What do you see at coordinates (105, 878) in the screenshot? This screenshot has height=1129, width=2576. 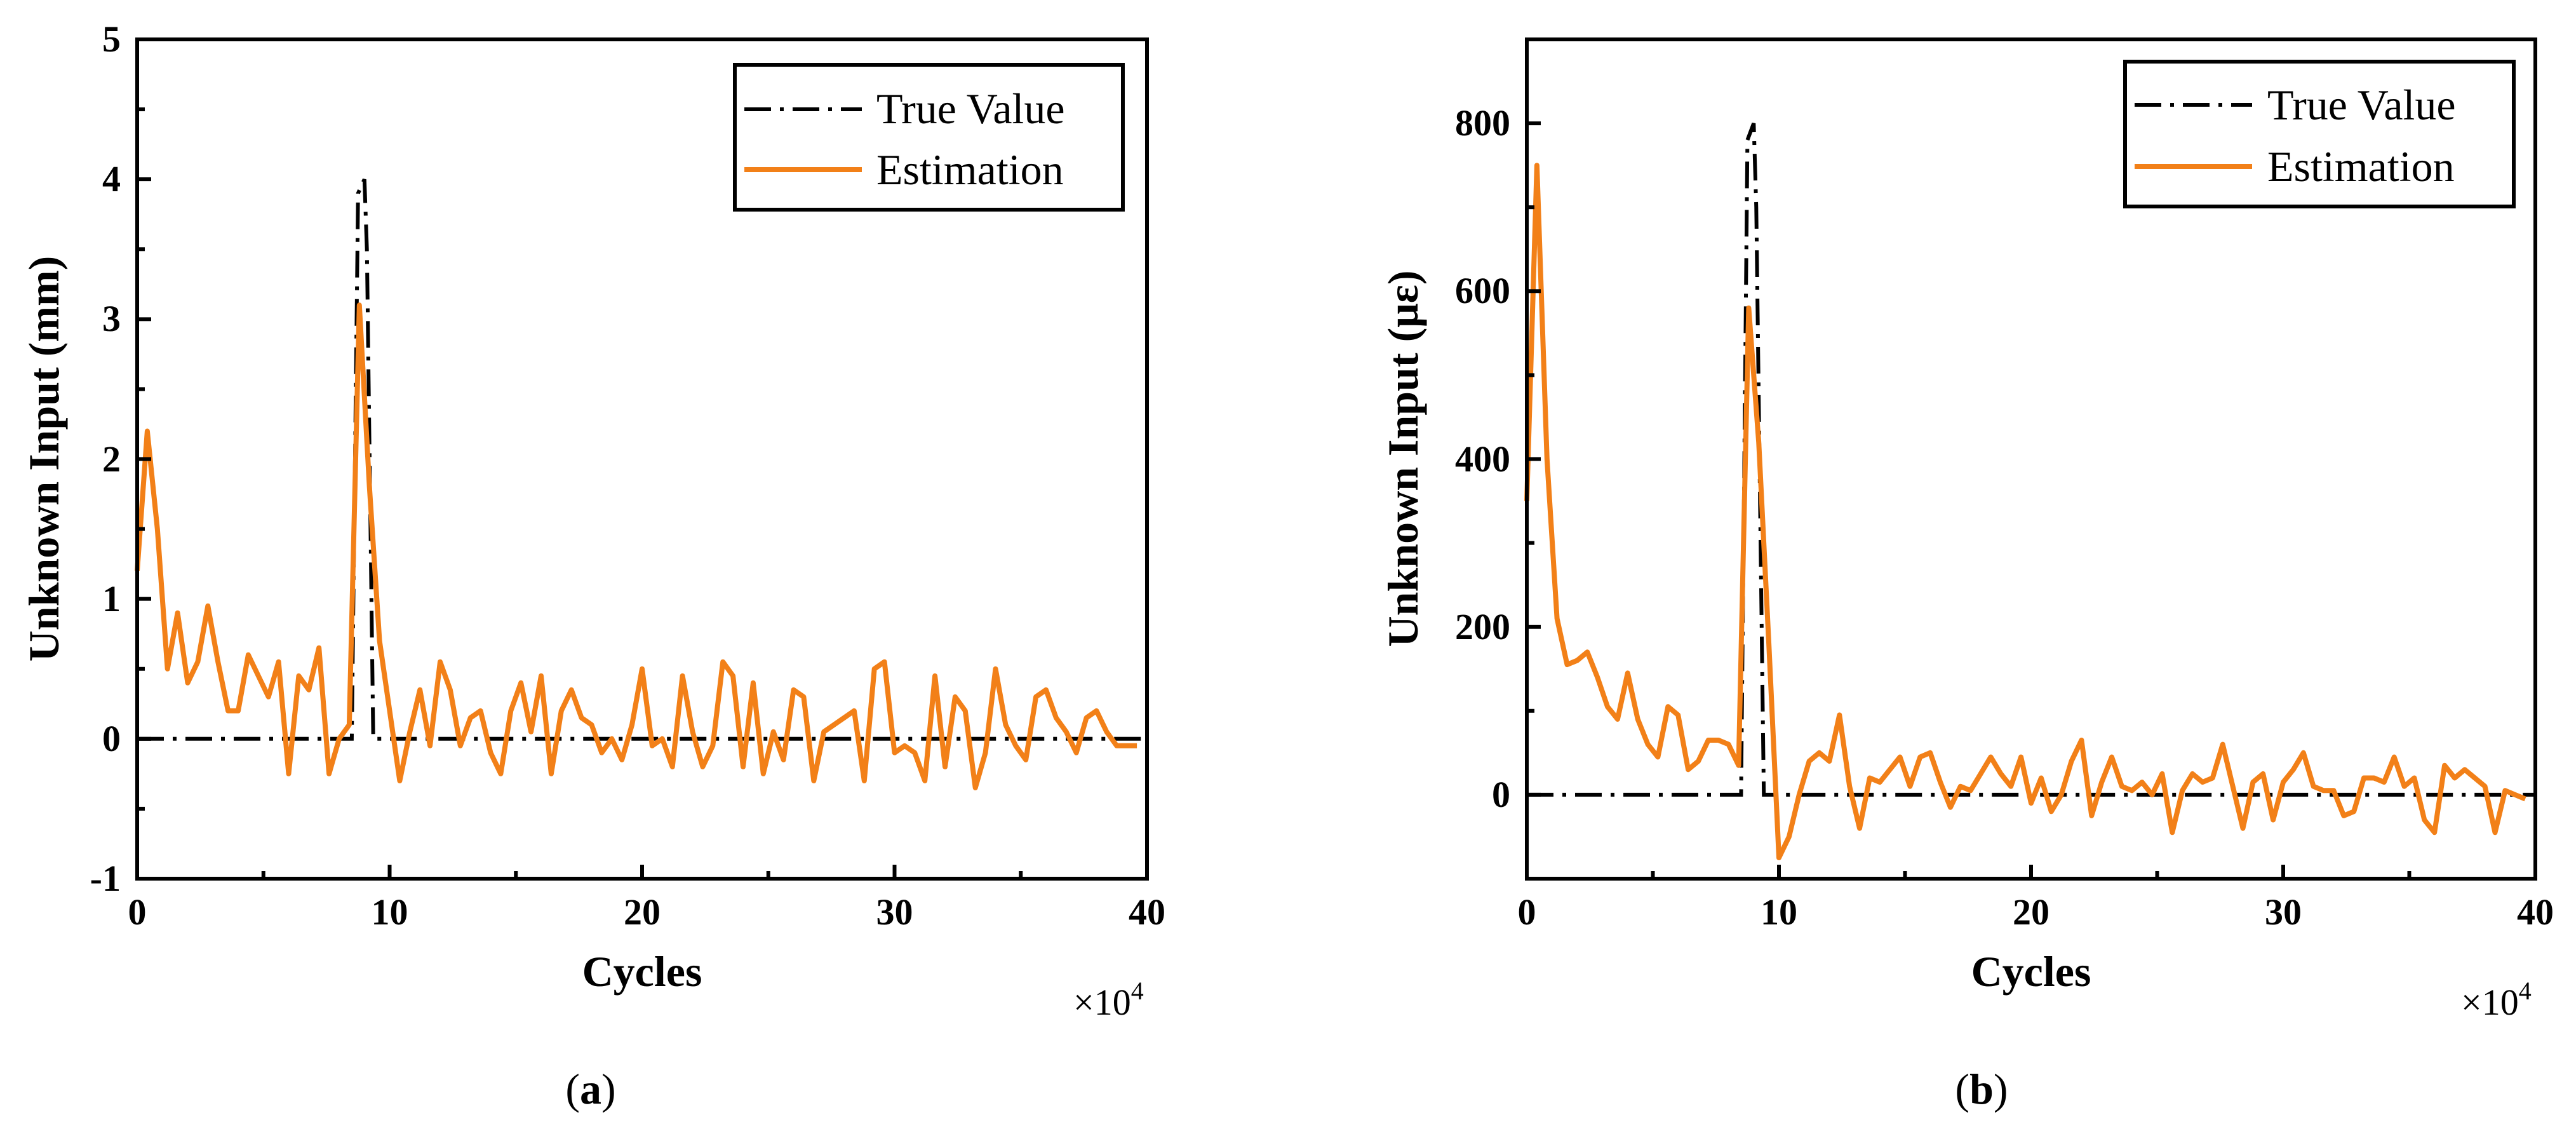 I see `chart-a-ytick-label: -1` at bounding box center [105, 878].